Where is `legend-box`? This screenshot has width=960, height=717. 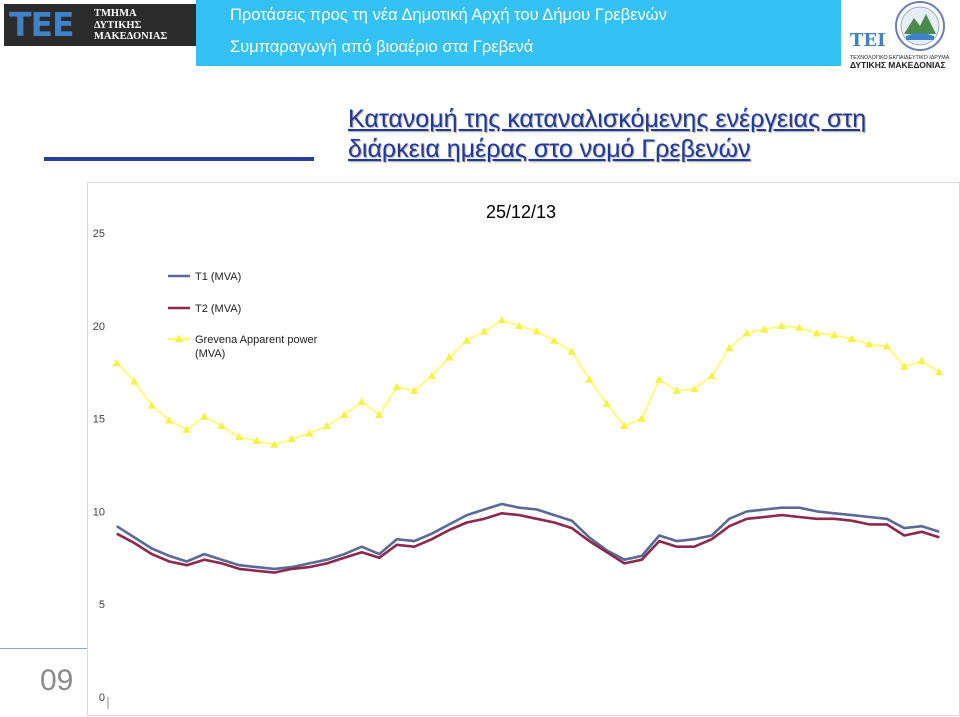
legend-box is located at coordinates (249, 311).